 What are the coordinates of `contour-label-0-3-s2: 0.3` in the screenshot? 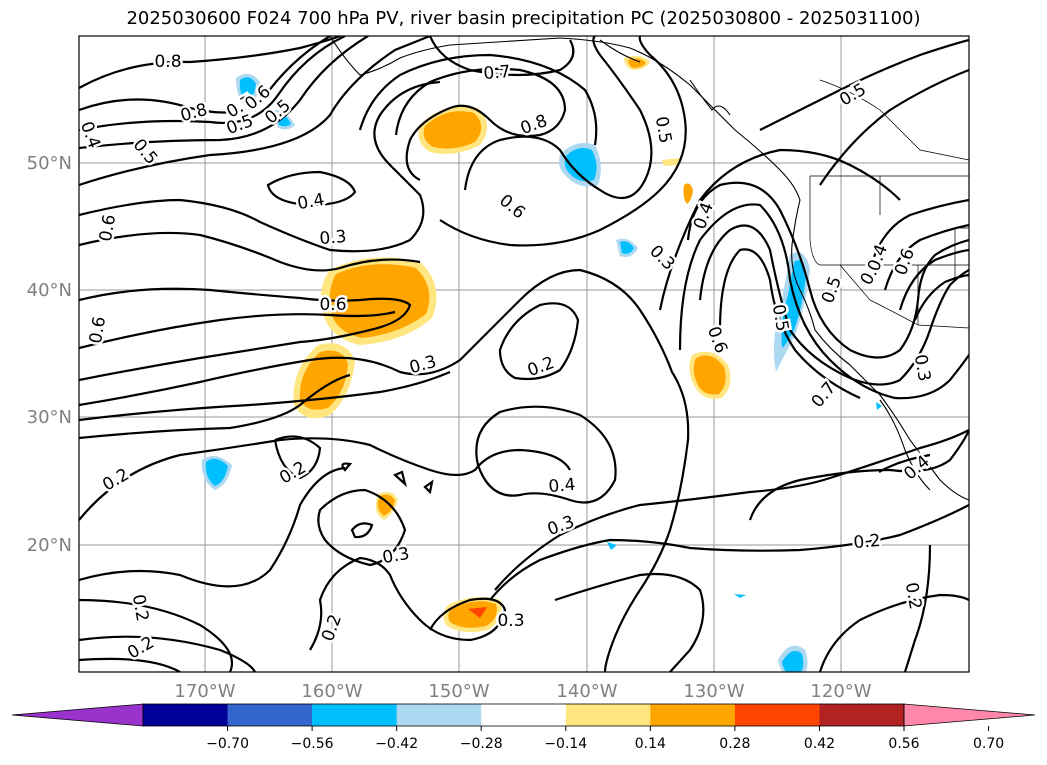 It's located at (396, 556).